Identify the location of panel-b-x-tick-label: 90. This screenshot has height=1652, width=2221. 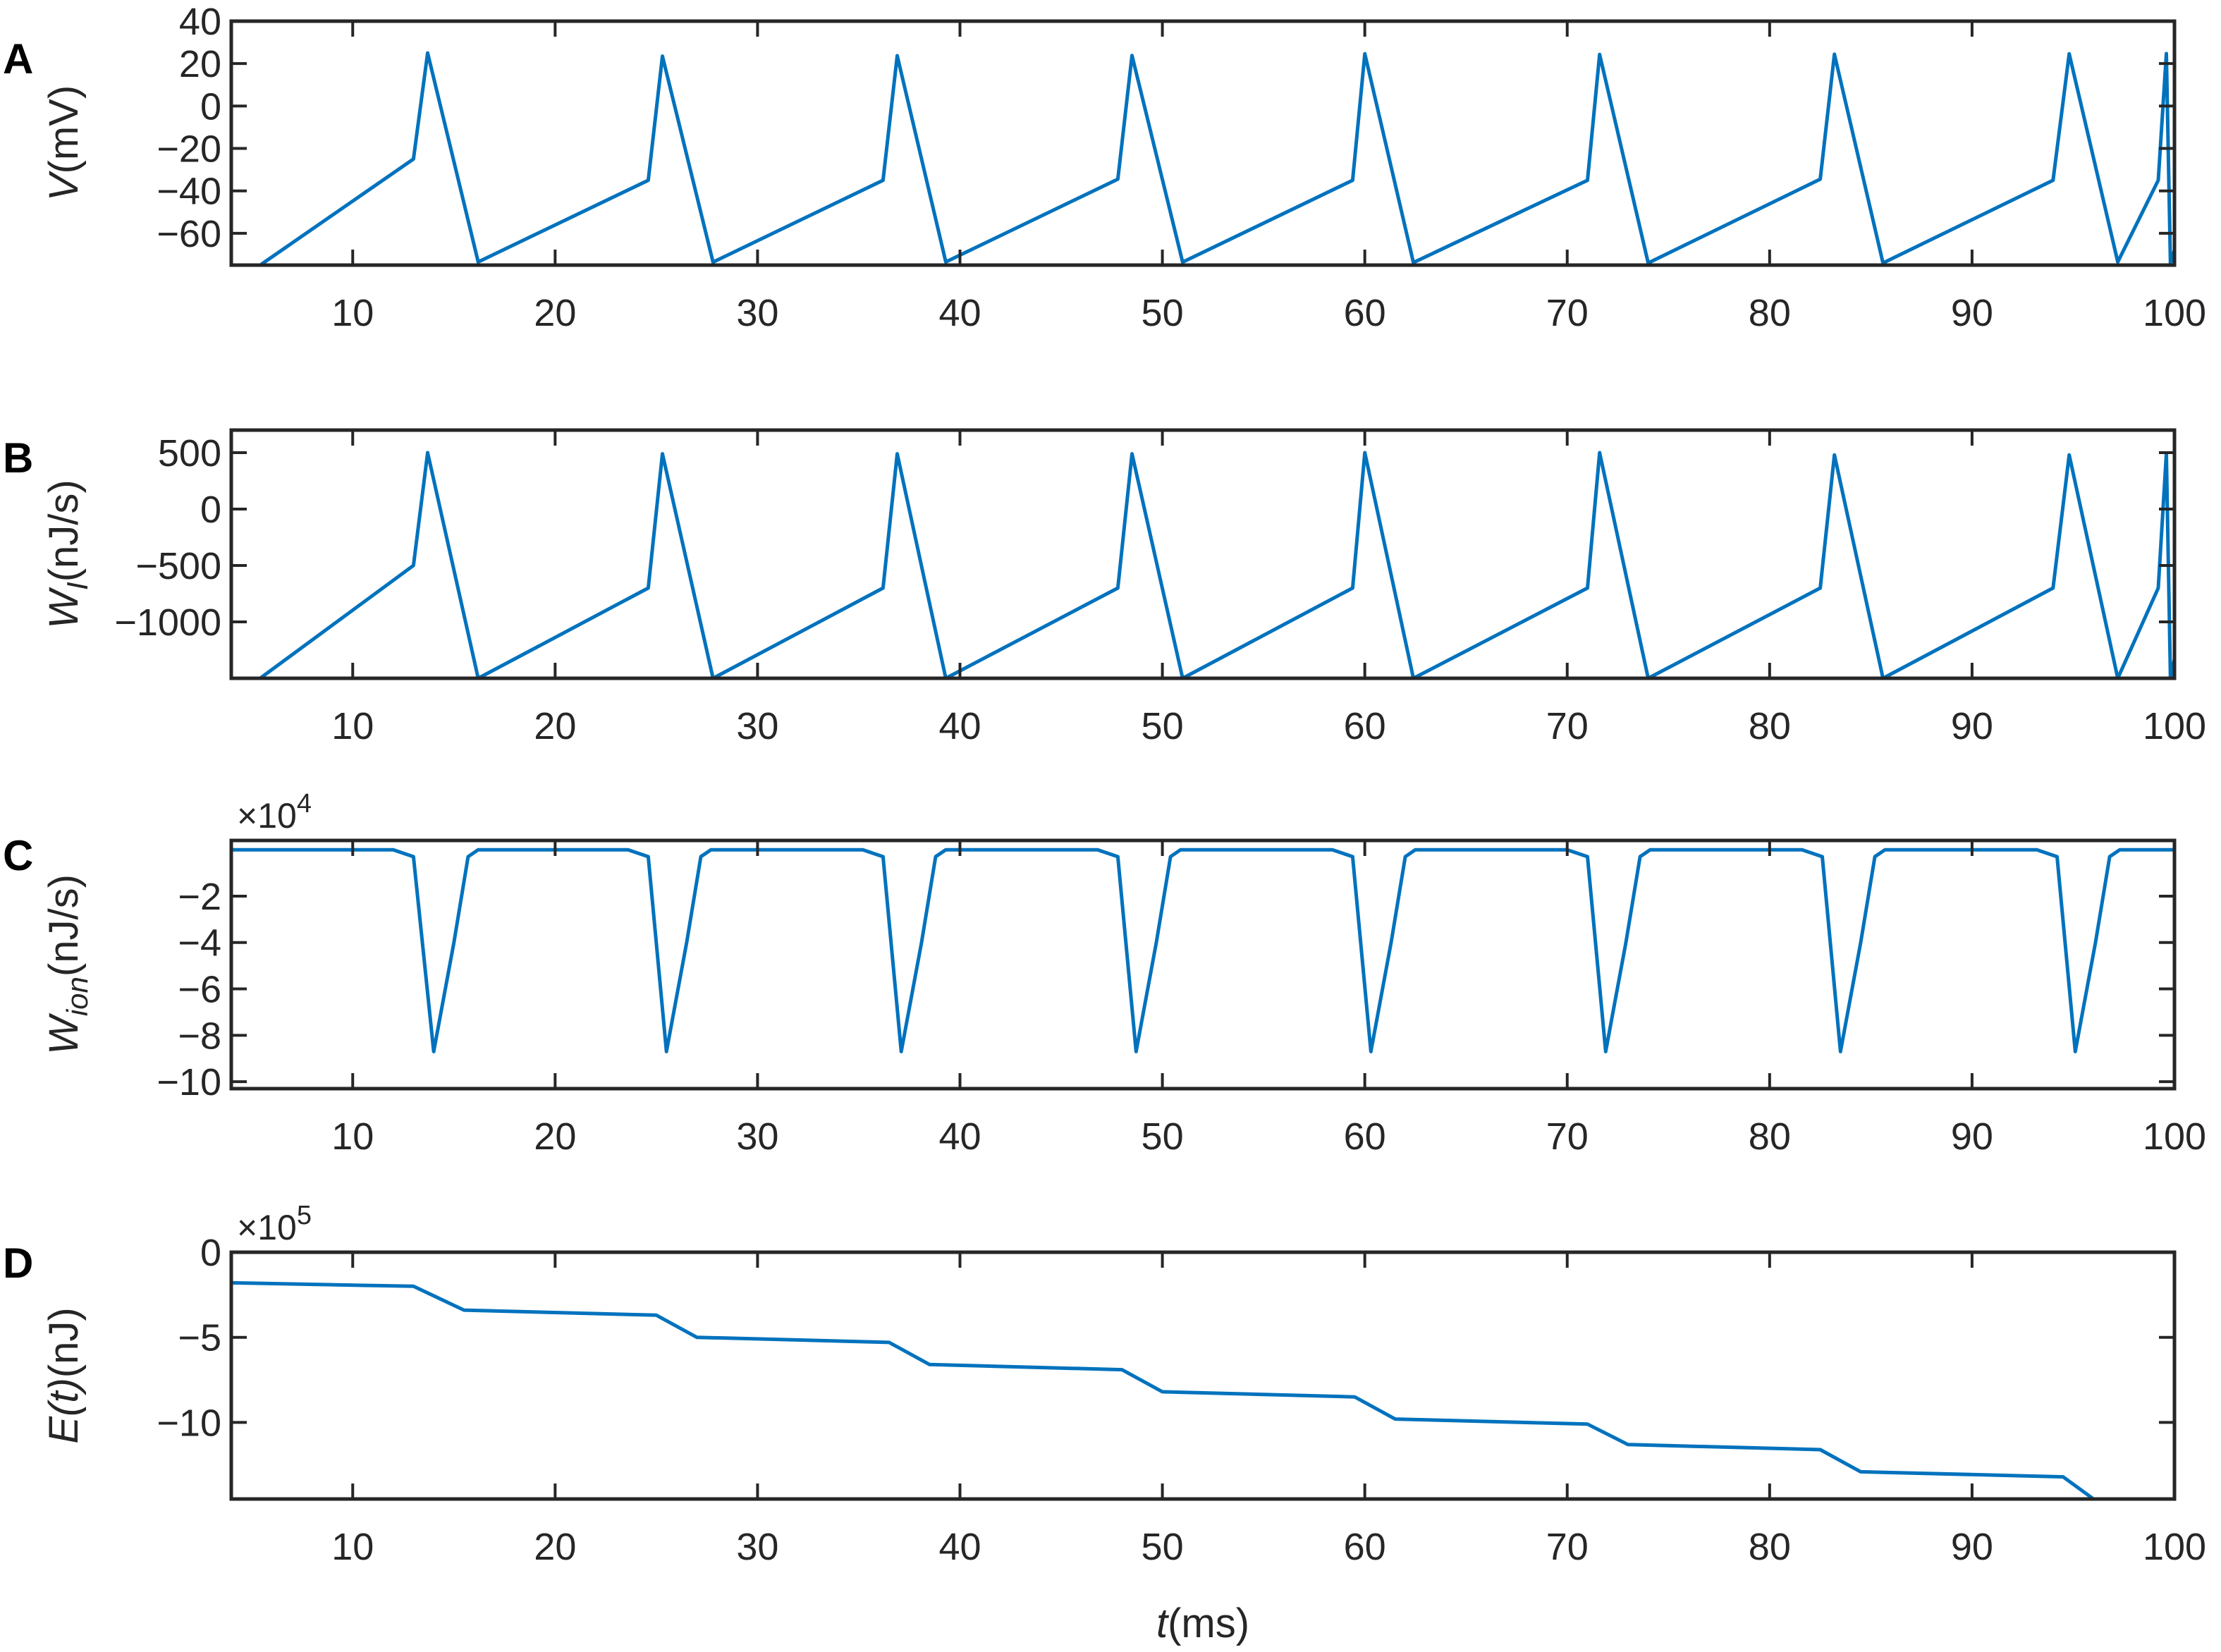
(1972, 726).